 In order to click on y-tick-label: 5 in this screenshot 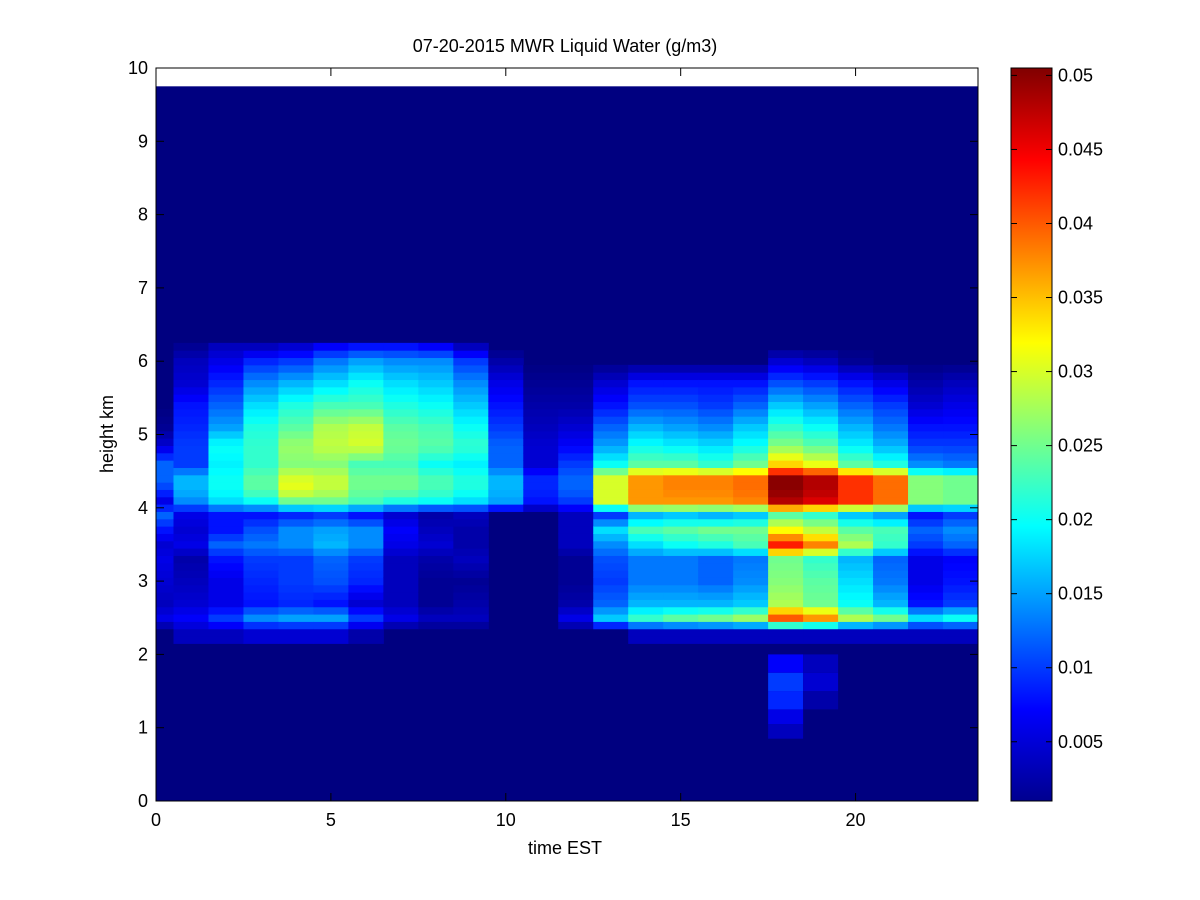, I will do `click(143, 435)`.